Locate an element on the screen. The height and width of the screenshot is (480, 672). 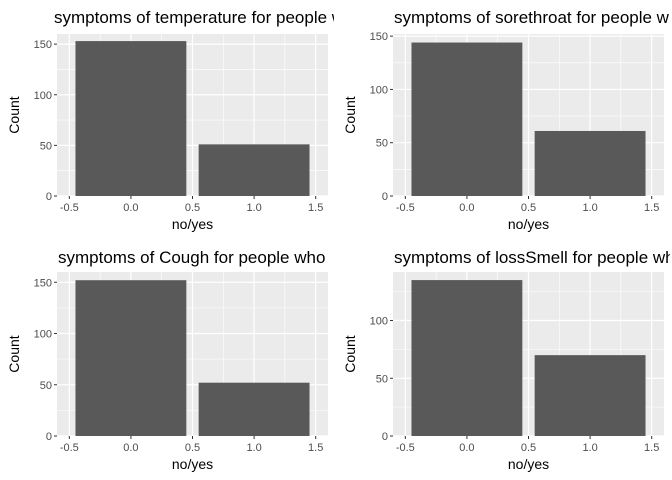
chart-title: symptoms of Cough for people who is located at coordinates (191, 257).